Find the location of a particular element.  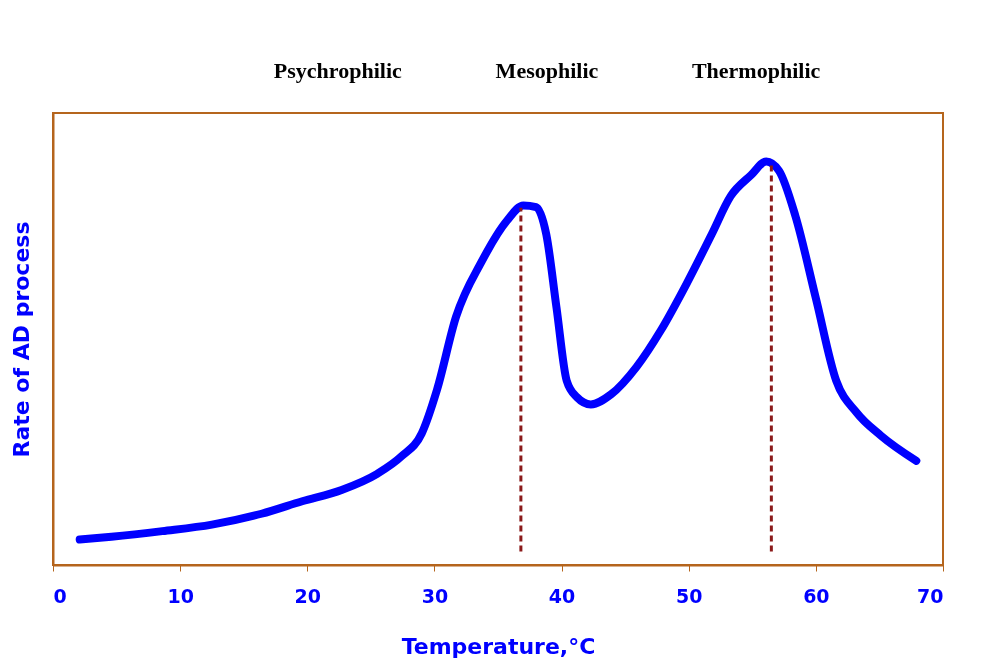

text: Mesophilic is located at coordinates (547, 70).